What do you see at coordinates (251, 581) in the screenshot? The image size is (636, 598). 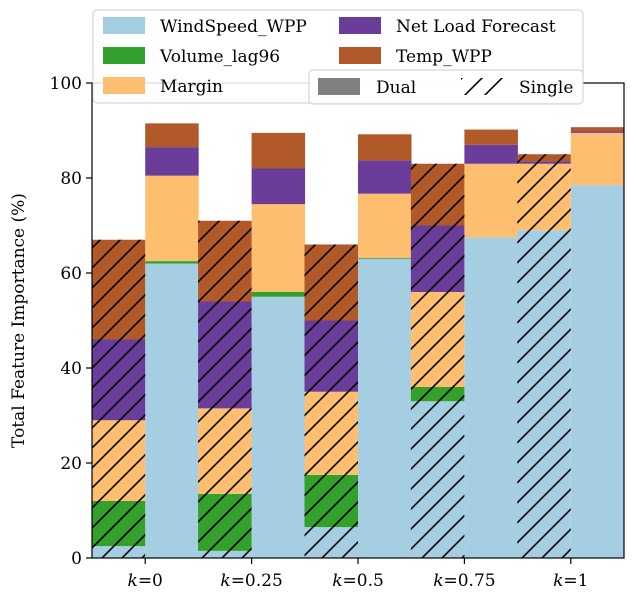 I see `x-tick-label-1: k=0.25` at bounding box center [251, 581].